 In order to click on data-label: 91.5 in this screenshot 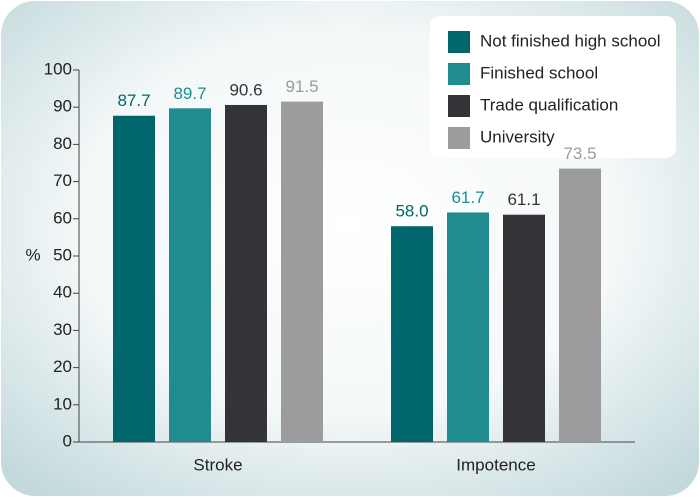, I will do `click(301, 86)`.